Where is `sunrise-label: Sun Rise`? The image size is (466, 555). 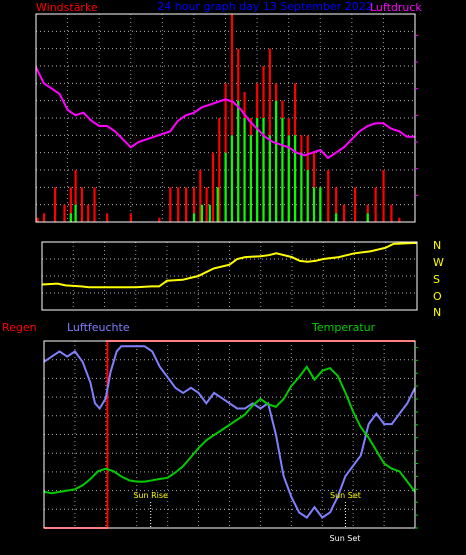
sunrise-label: Sun Rise is located at coordinates (150, 495).